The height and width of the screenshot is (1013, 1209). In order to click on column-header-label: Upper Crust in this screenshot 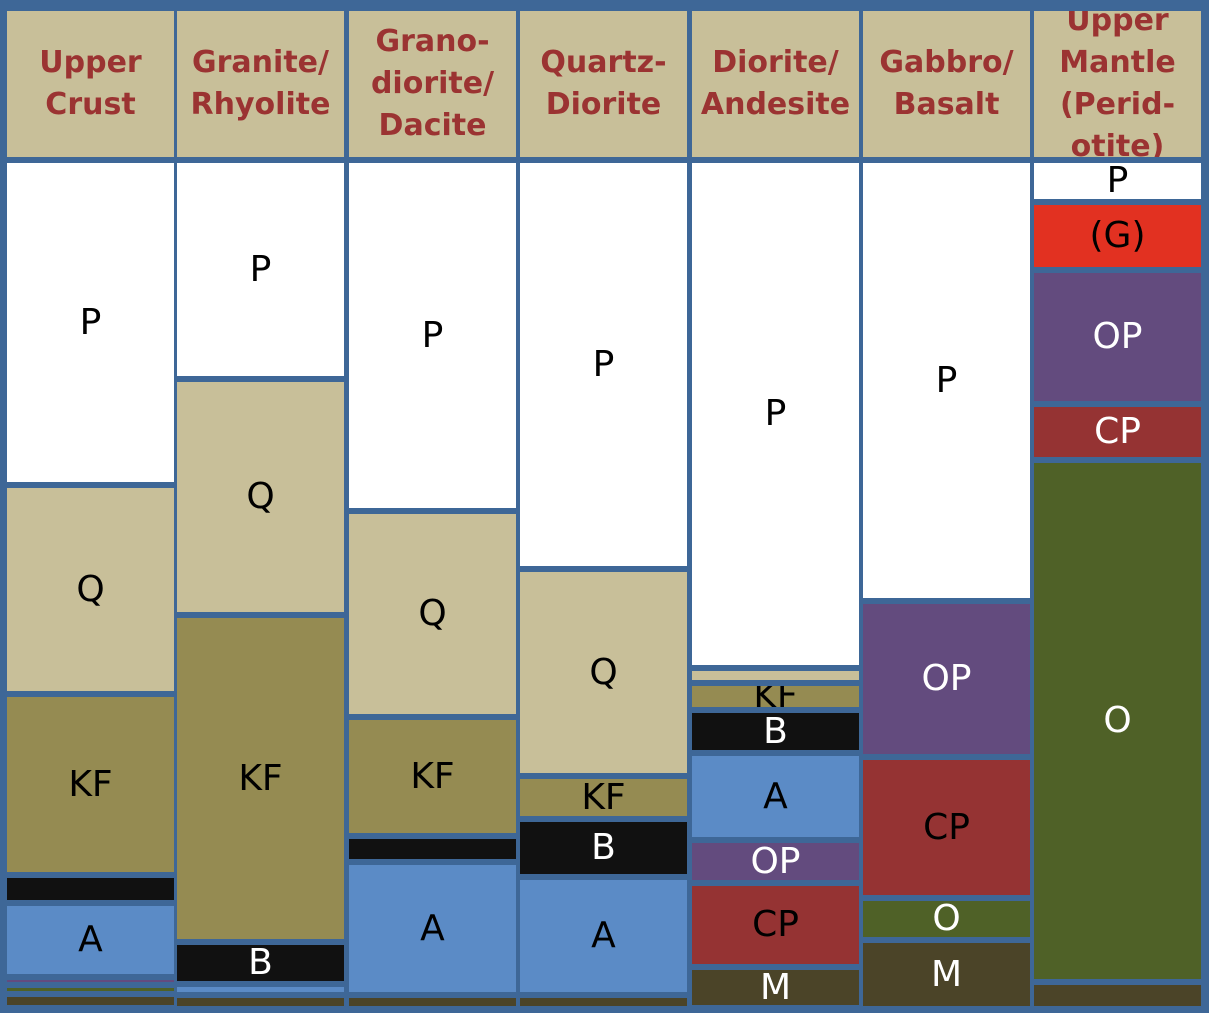, I will do `click(90, 83)`.